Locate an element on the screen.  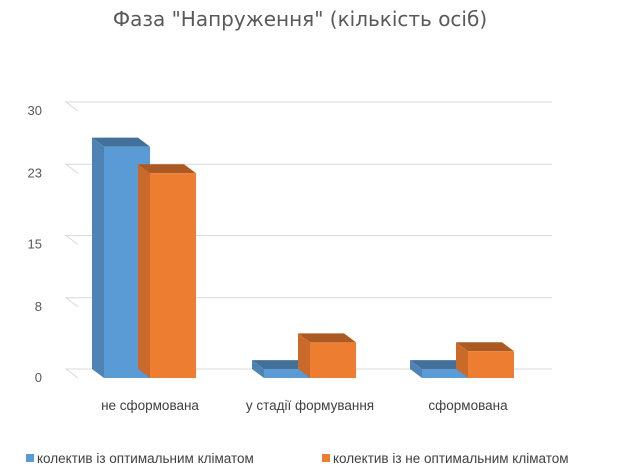
chart-title: Фаза "Напруження" (кількість осіб) is located at coordinates (300, 19).